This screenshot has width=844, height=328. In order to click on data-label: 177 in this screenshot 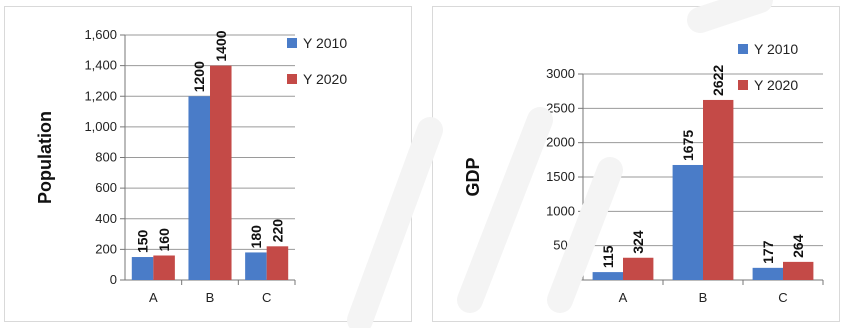, I will do `click(768, 252)`.